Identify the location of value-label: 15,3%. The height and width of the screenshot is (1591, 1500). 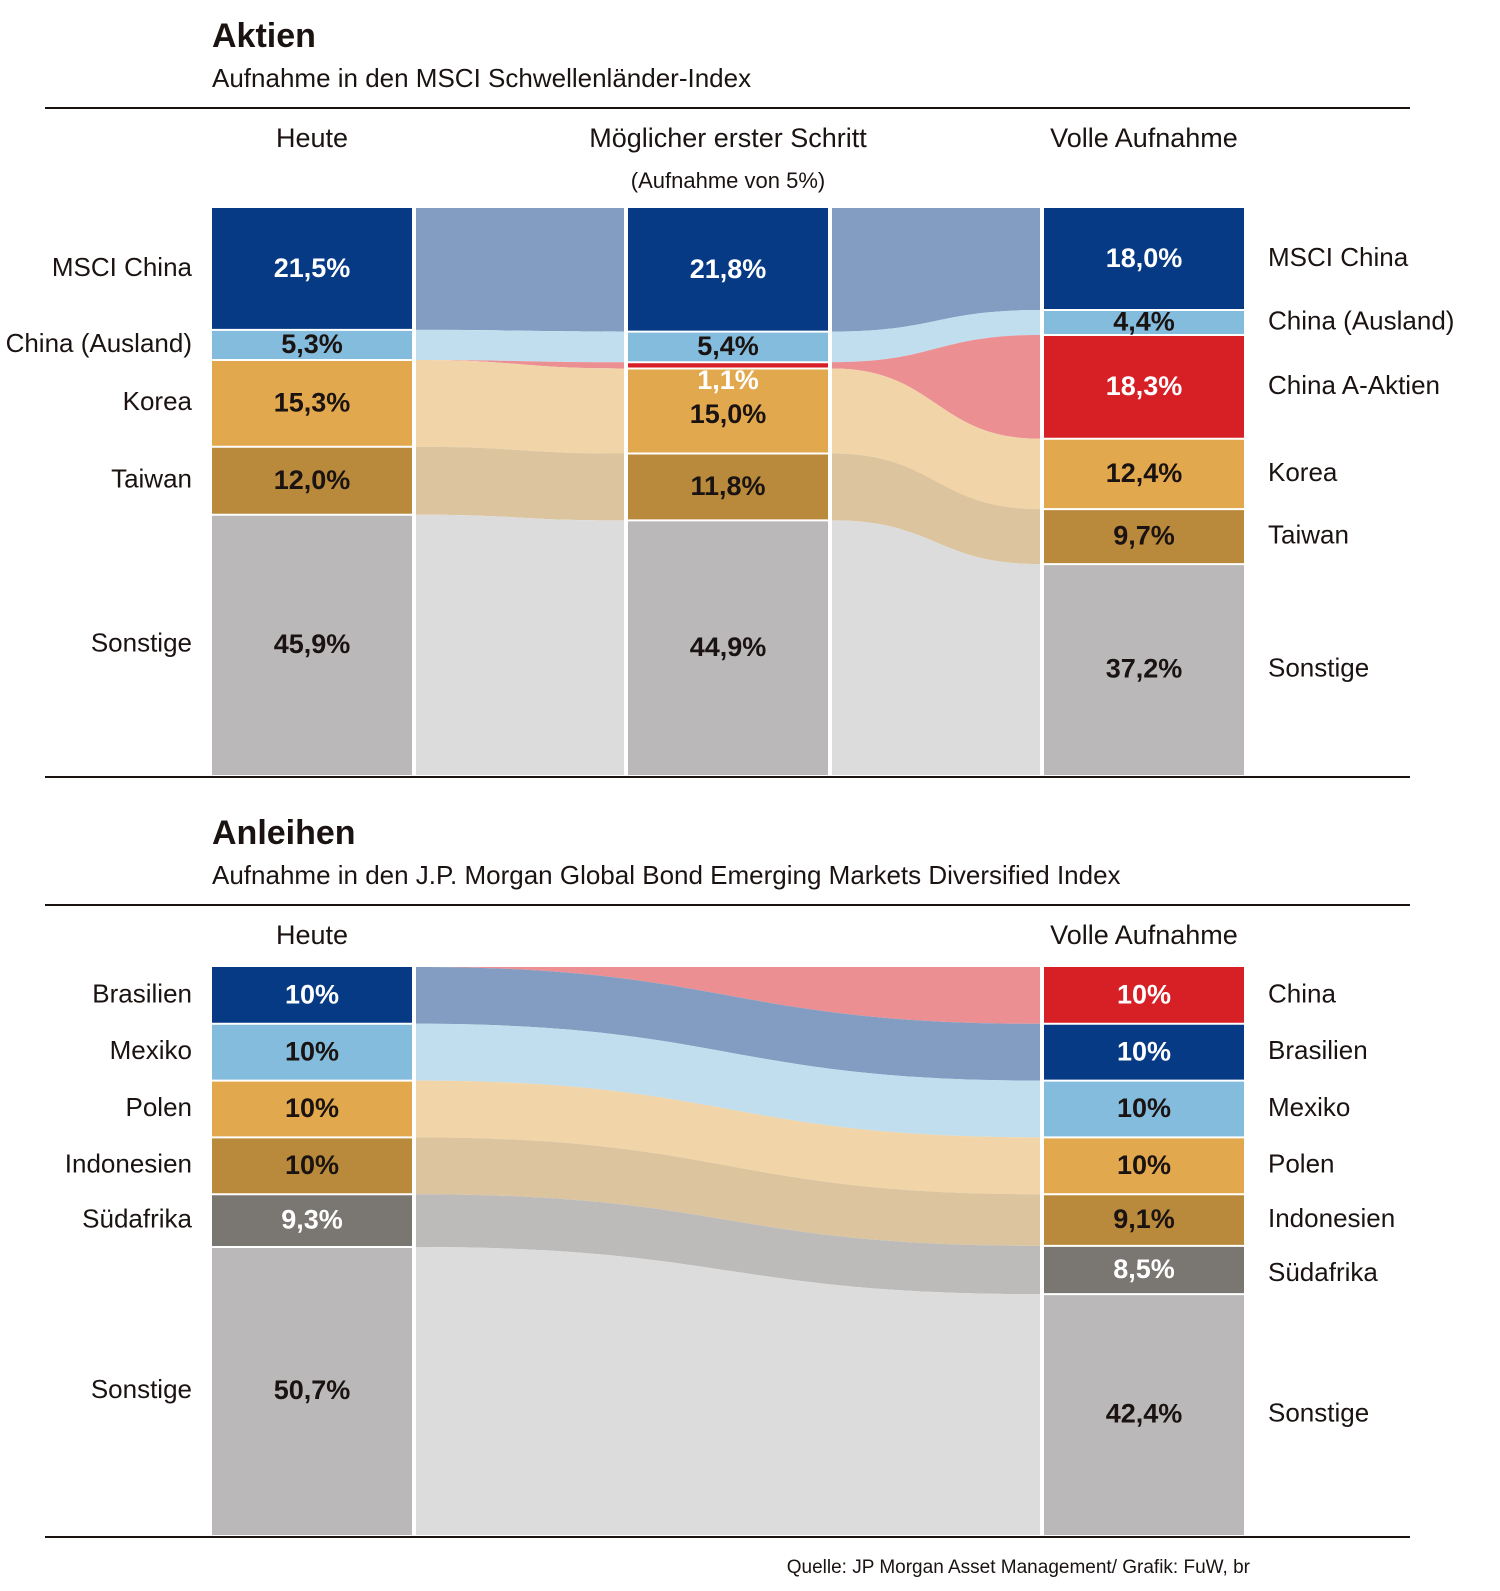
(312, 402).